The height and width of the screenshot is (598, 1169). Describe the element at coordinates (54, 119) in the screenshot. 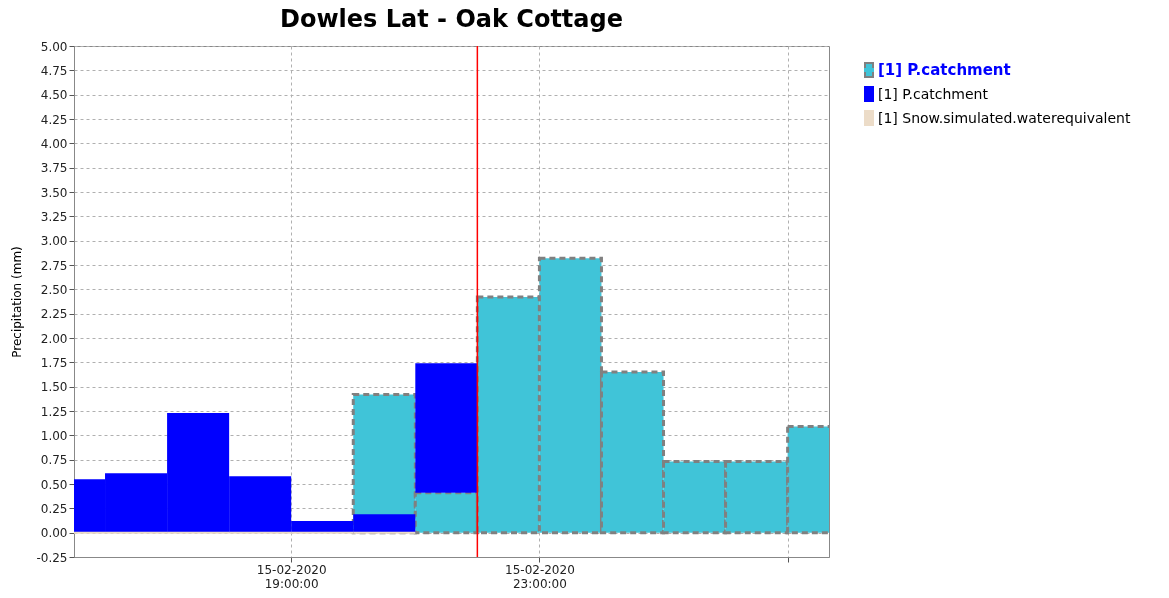

I see `y-tick-label: 4.25` at that location.